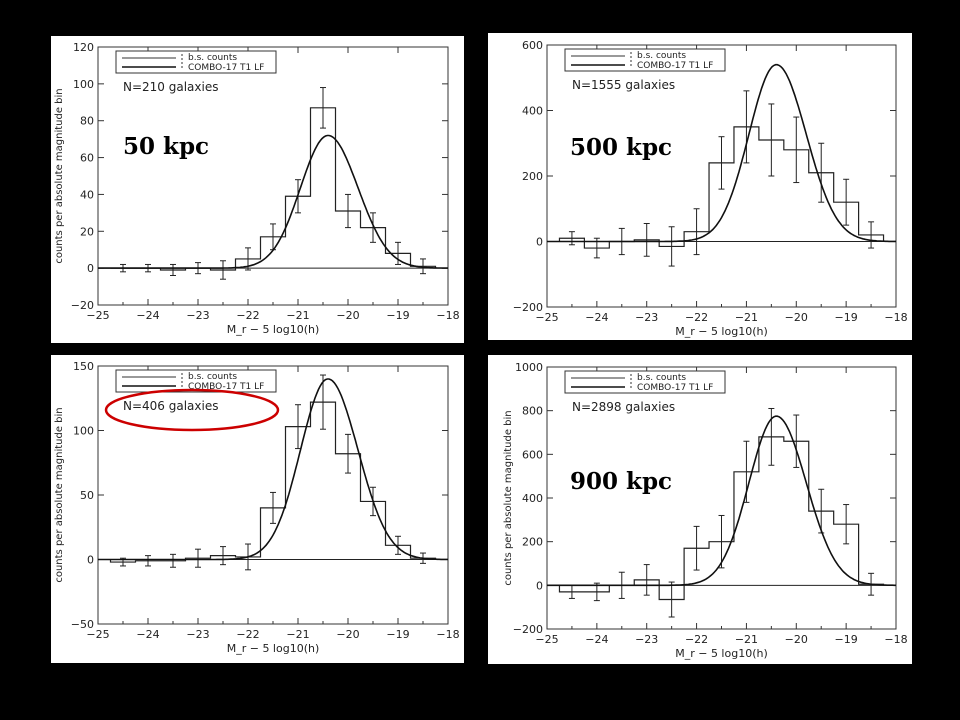 Image resolution: width=960 pixels, height=720 pixels. What do you see at coordinates (623, 85) in the screenshot?
I see `galaxy-count-label: N=1555 galaxies` at bounding box center [623, 85].